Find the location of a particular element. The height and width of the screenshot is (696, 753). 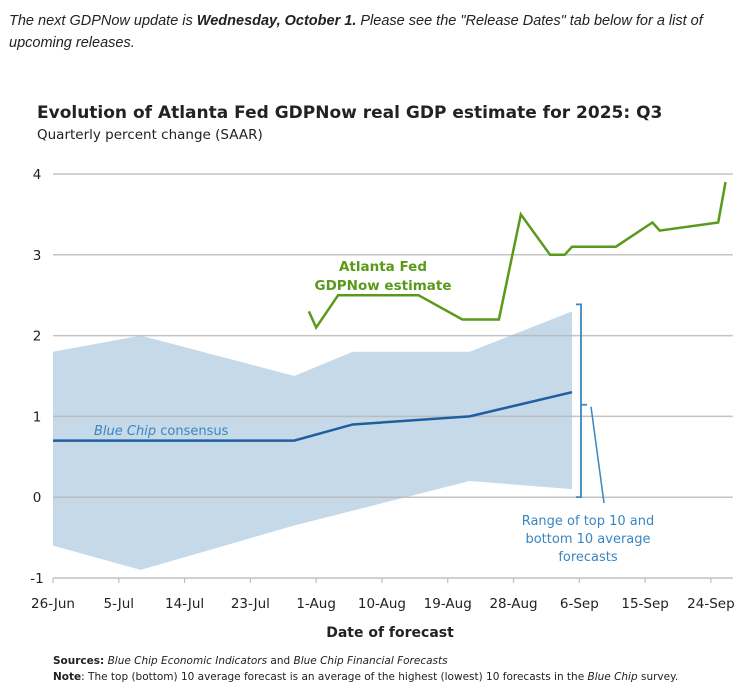

y-tick-label: 2 is located at coordinates (37, 337).